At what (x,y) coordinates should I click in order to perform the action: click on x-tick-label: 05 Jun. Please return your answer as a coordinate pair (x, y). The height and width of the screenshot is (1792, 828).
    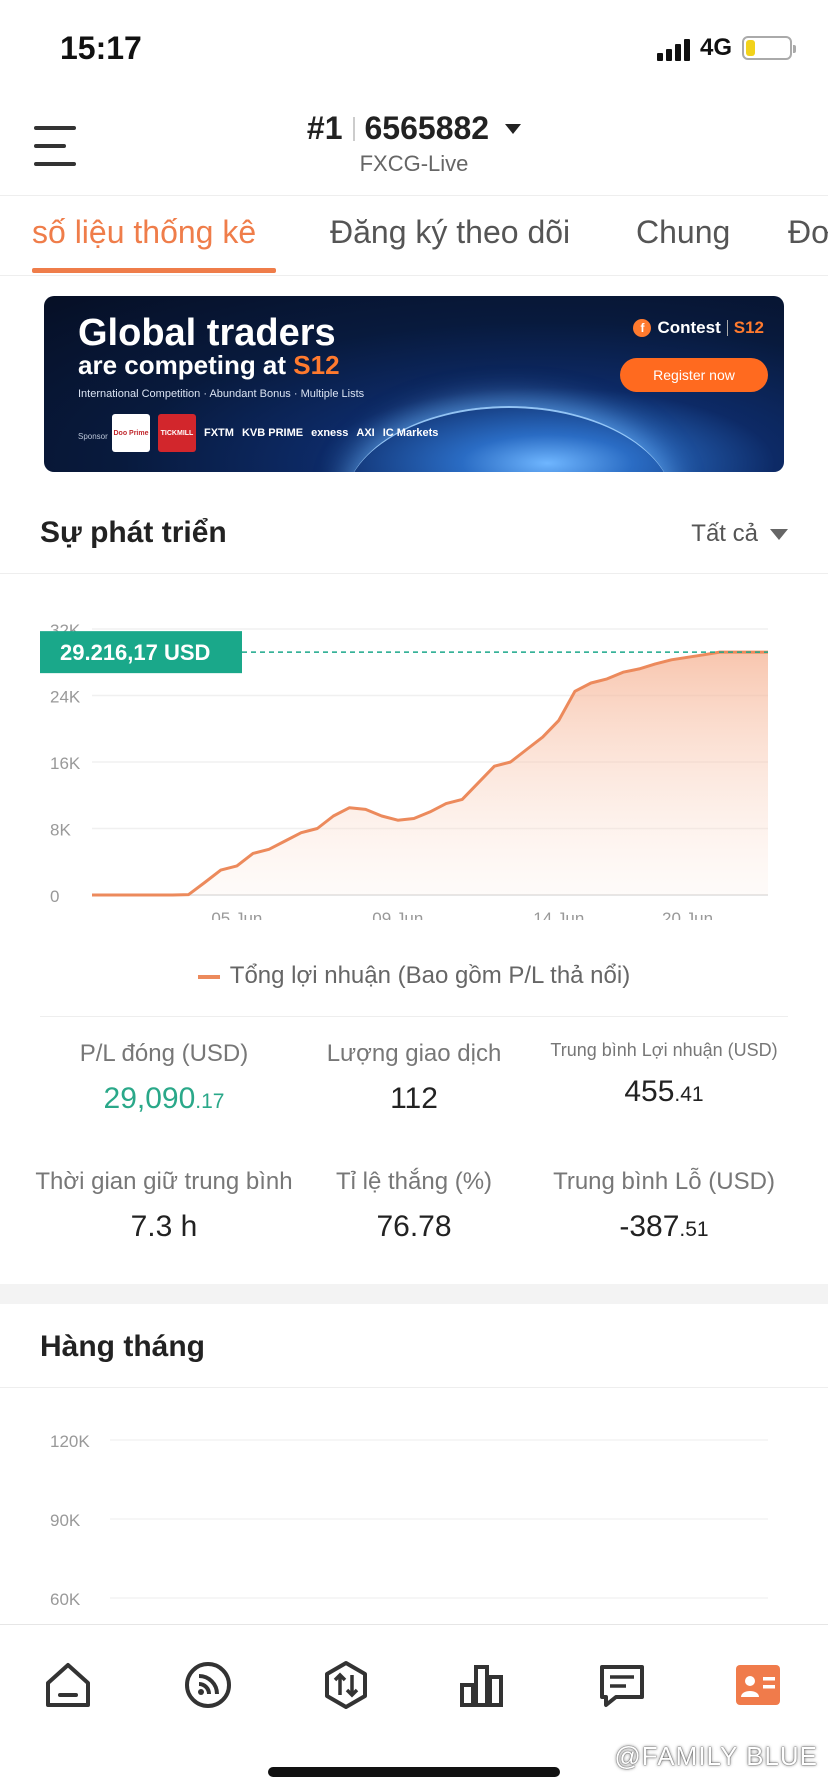
    Looking at the image, I should click on (236, 914).